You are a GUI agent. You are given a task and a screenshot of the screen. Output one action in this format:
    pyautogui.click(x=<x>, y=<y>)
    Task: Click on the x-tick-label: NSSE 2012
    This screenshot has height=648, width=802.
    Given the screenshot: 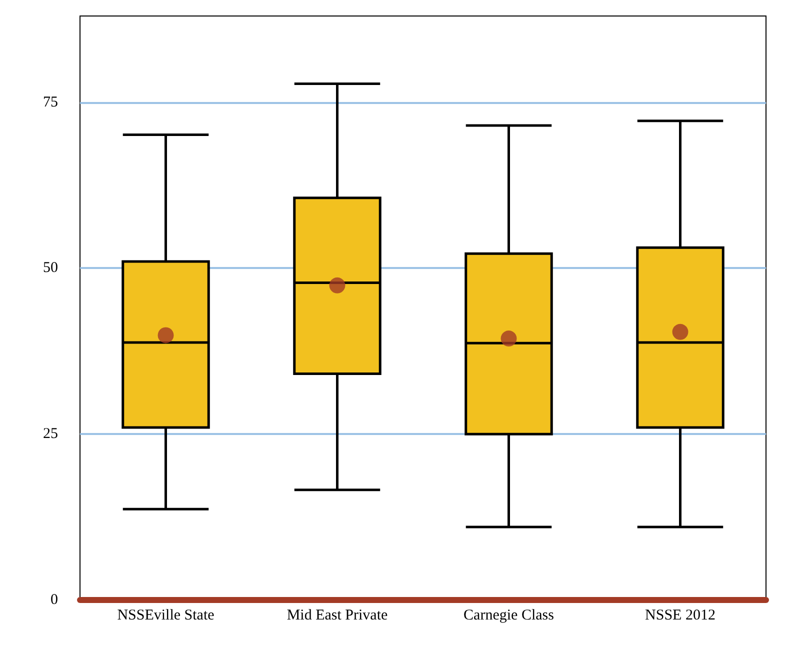 What is the action you would take?
    pyautogui.click(x=680, y=616)
    